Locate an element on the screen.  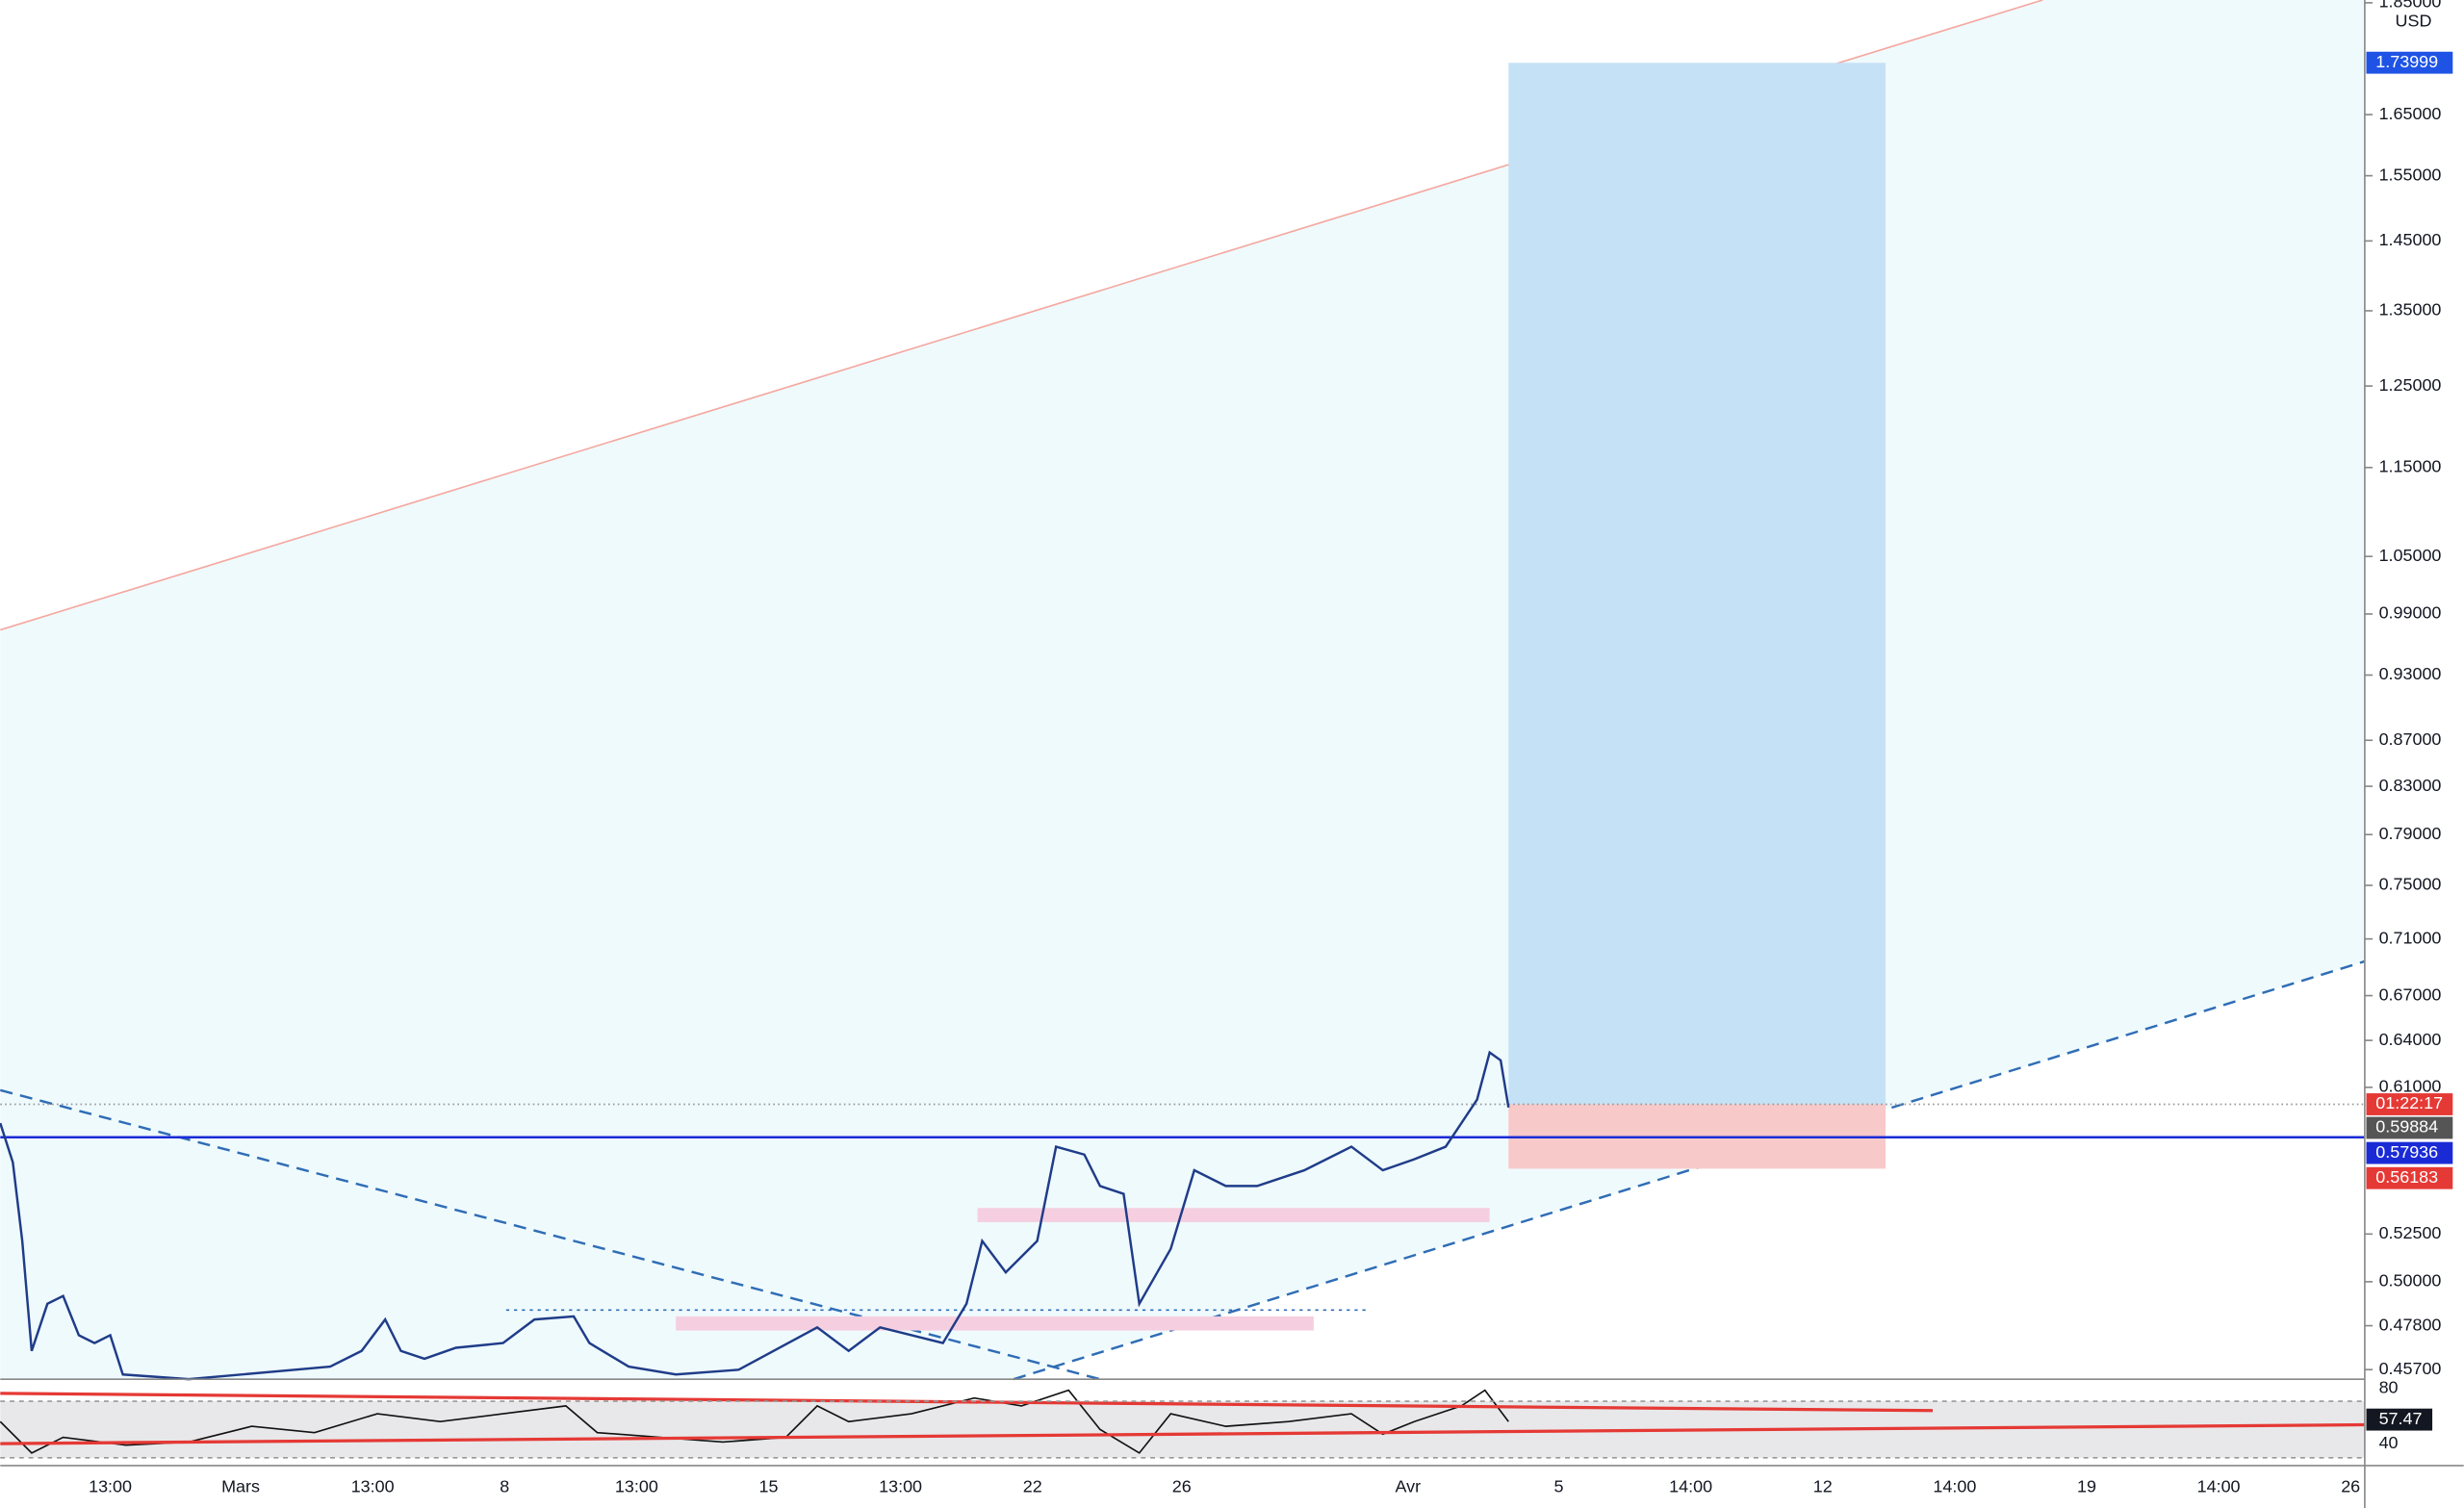
time-tick-label: Avr is located at coordinates (1409, 1486).